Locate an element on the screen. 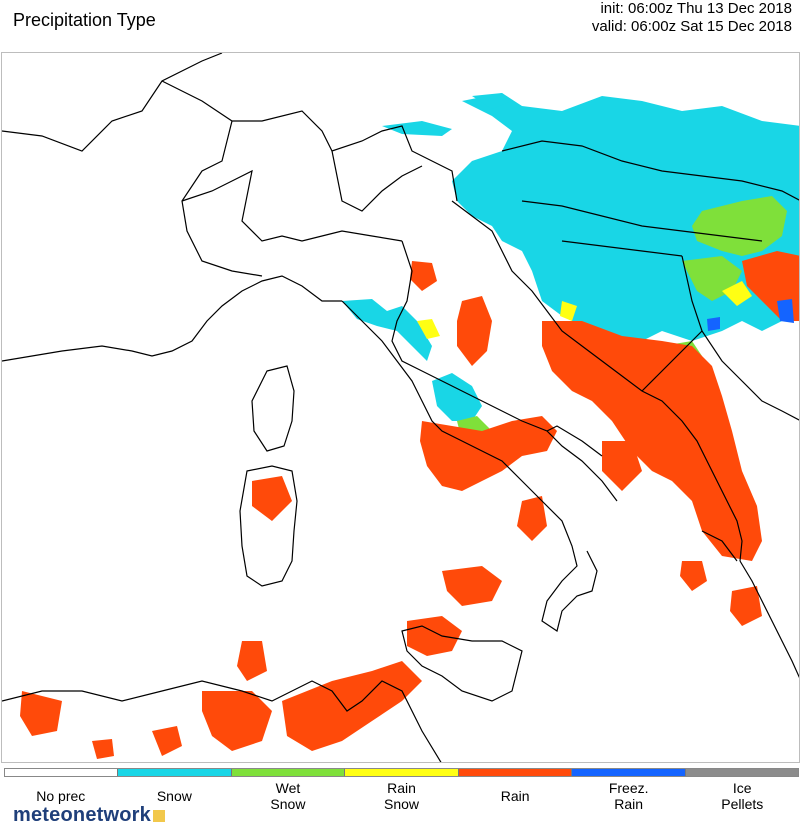  freezing-rain-area is located at coordinates (750, 315).